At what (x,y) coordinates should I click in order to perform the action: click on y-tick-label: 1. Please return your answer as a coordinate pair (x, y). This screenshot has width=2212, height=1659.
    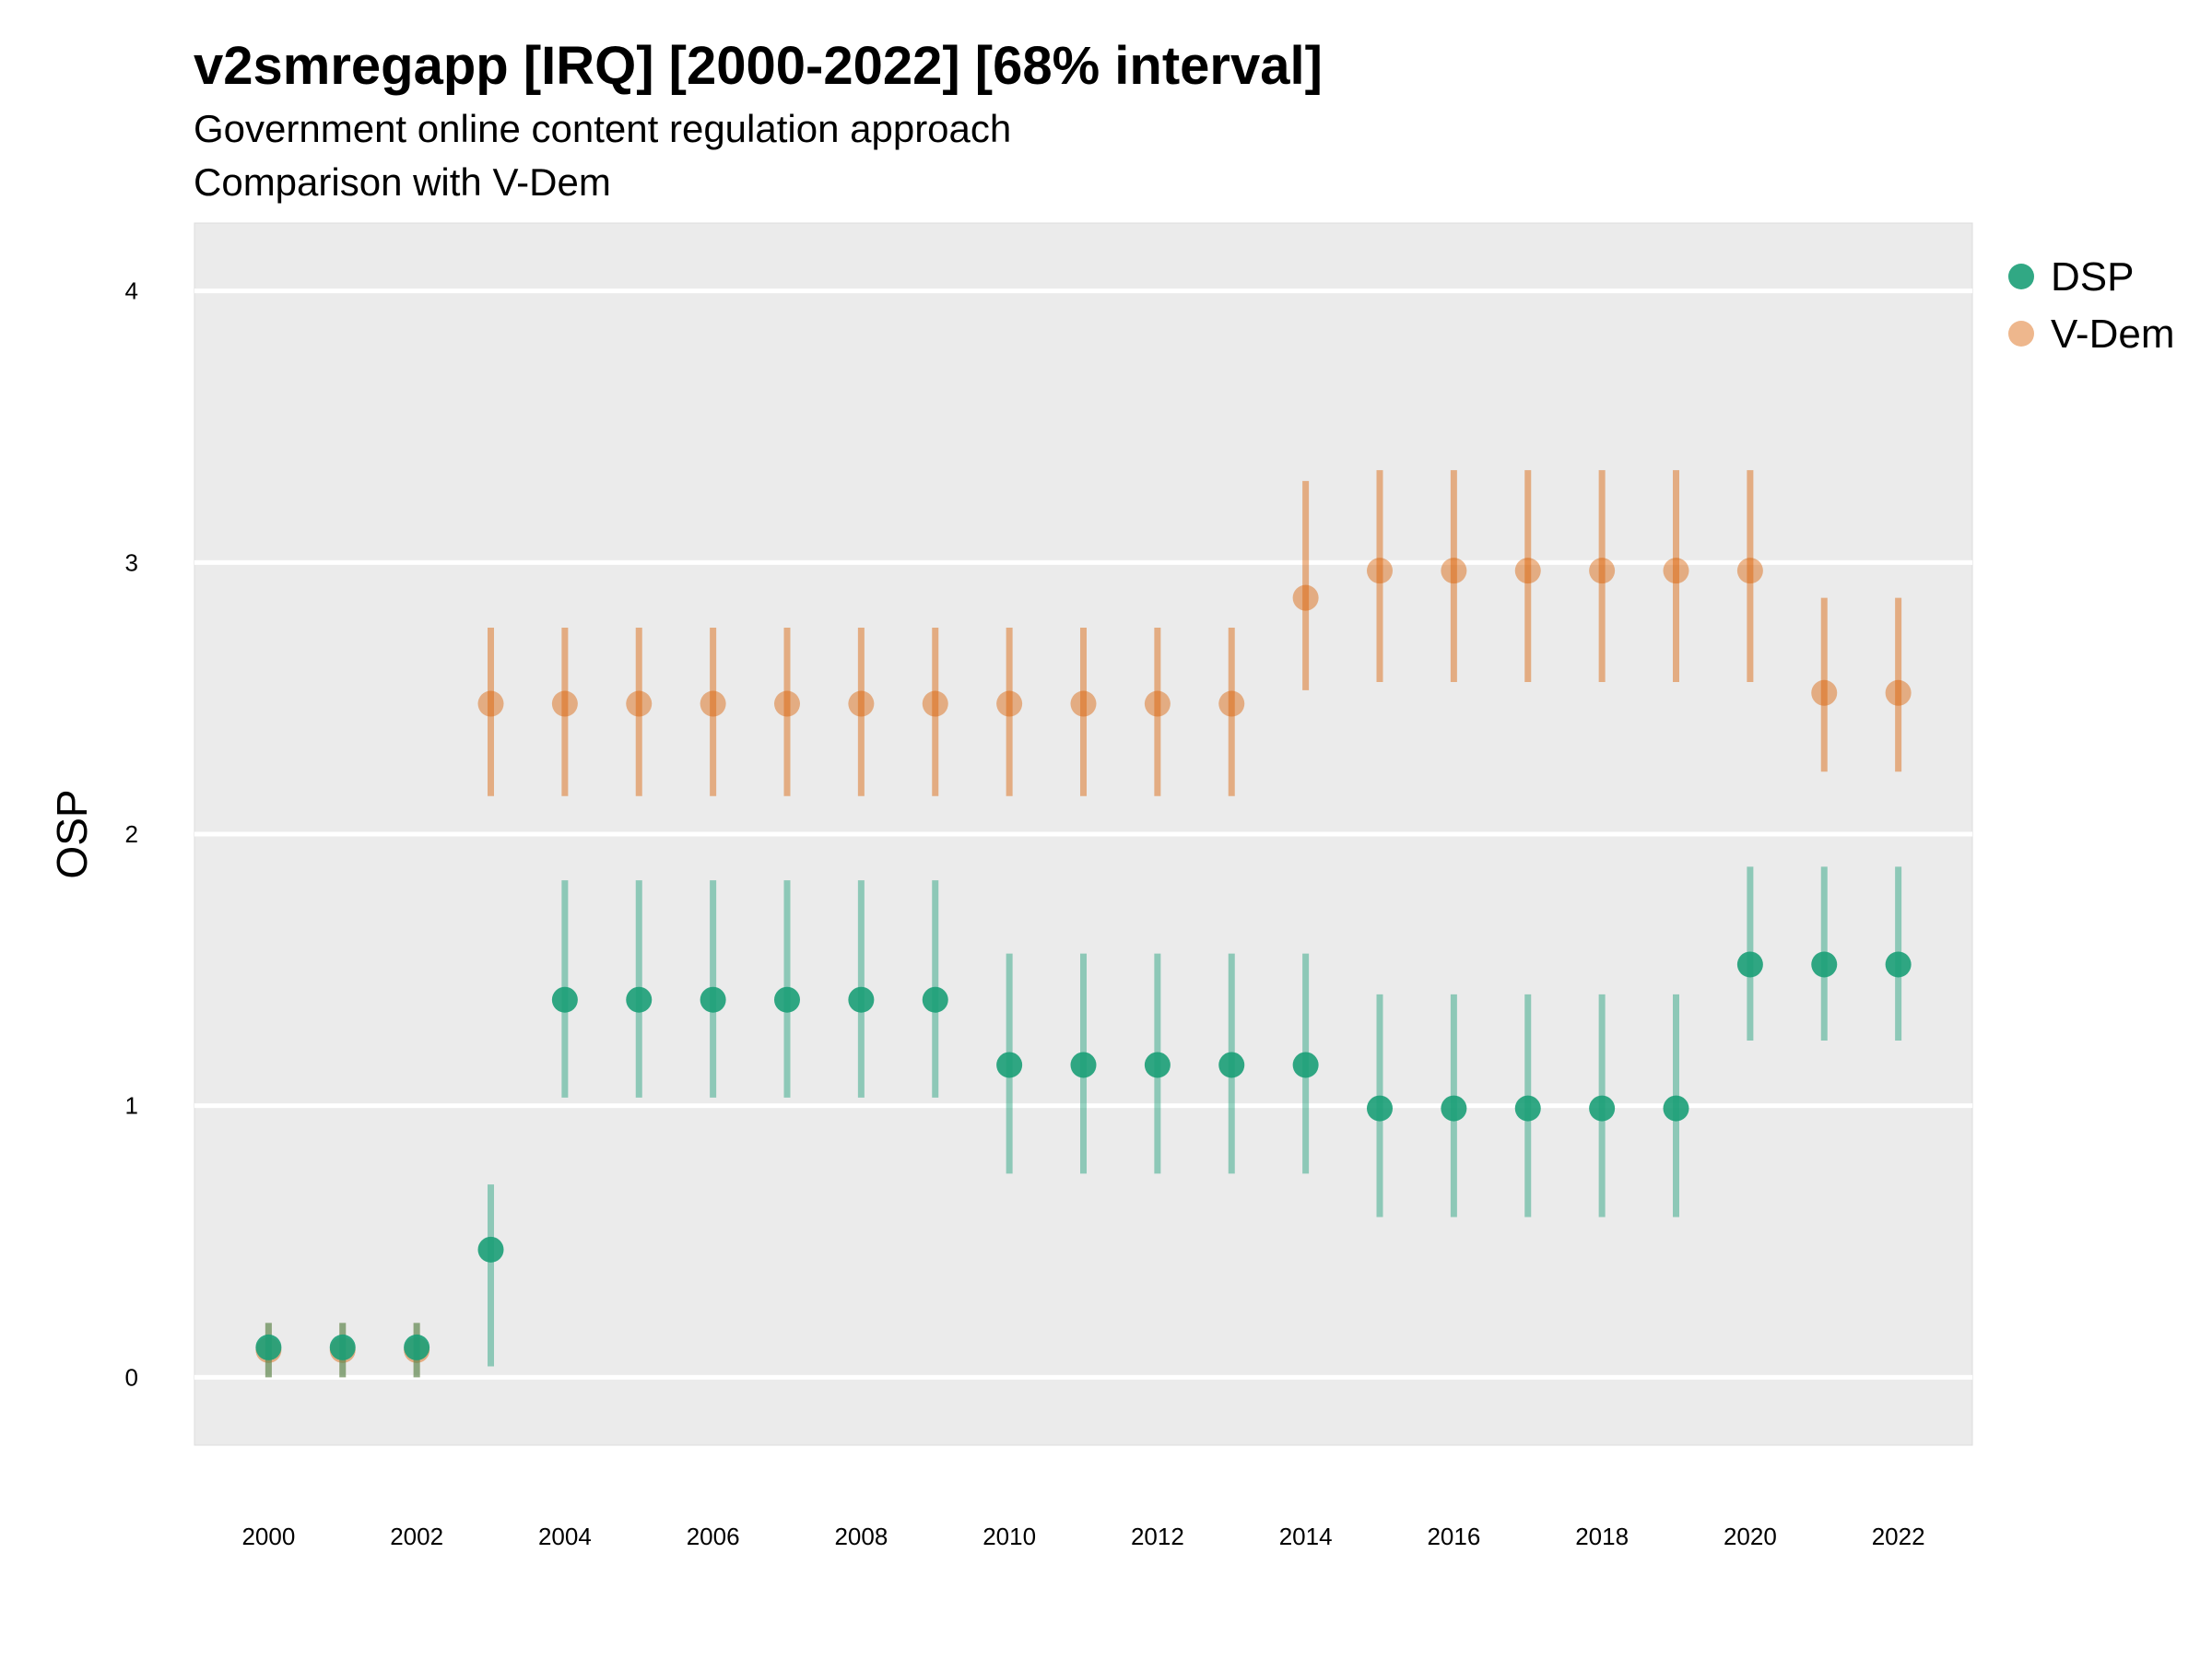
    Looking at the image, I should click on (131, 1106).